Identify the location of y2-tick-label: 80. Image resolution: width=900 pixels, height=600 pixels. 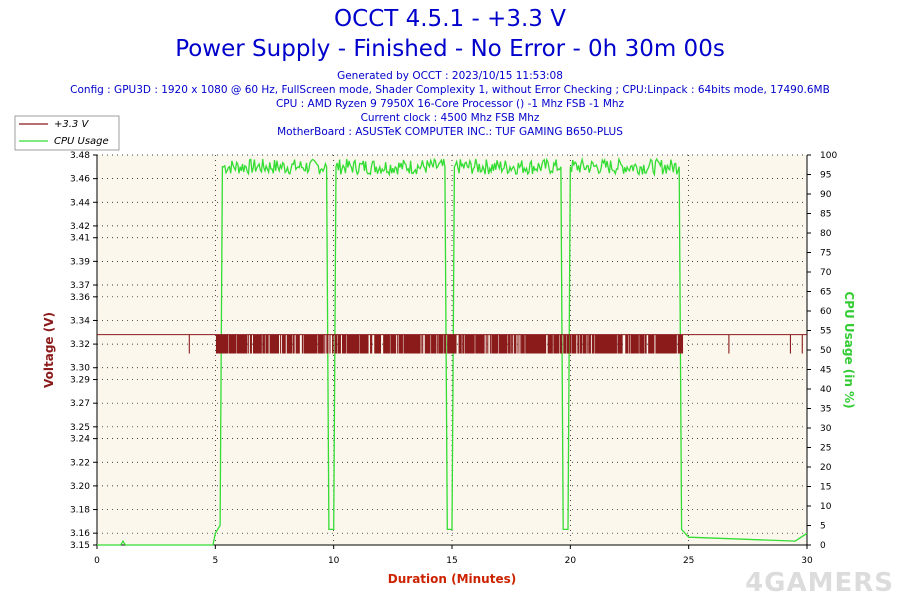
(826, 234).